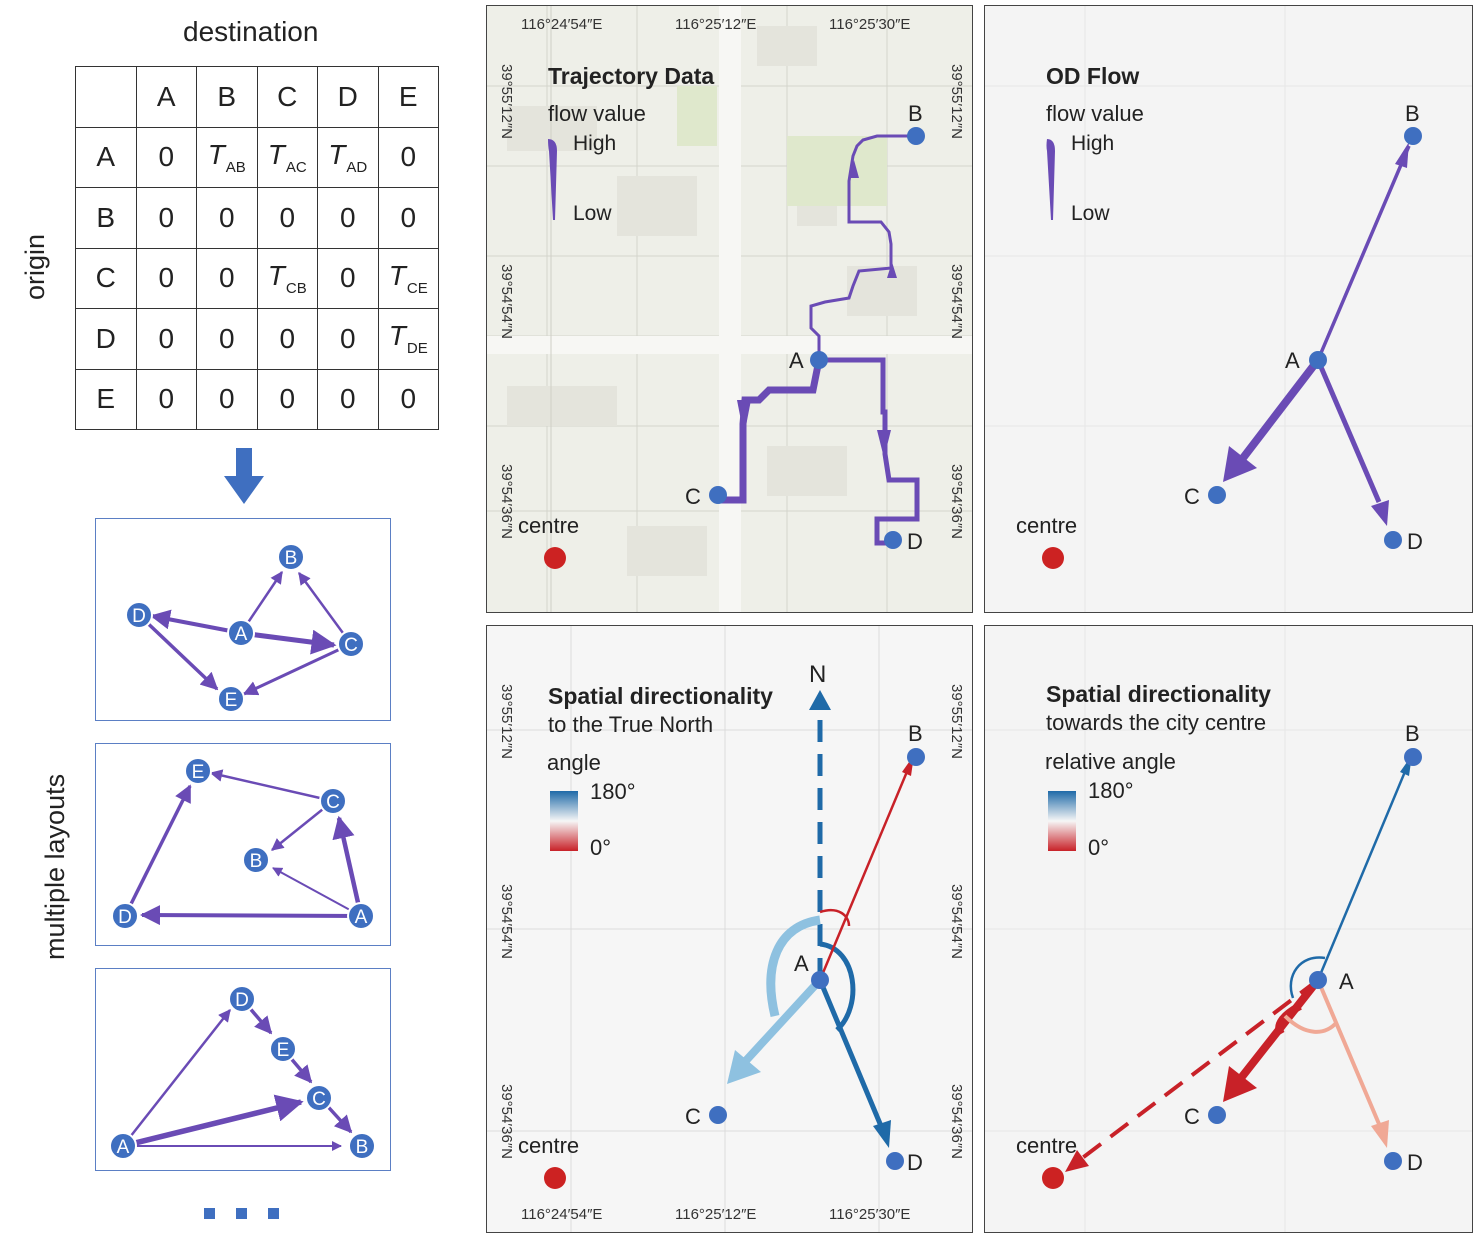 The height and width of the screenshot is (1239, 1478). What do you see at coordinates (357, 167) in the screenshot?
I see `flow-subscript: AD` at bounding box center [357, 167].